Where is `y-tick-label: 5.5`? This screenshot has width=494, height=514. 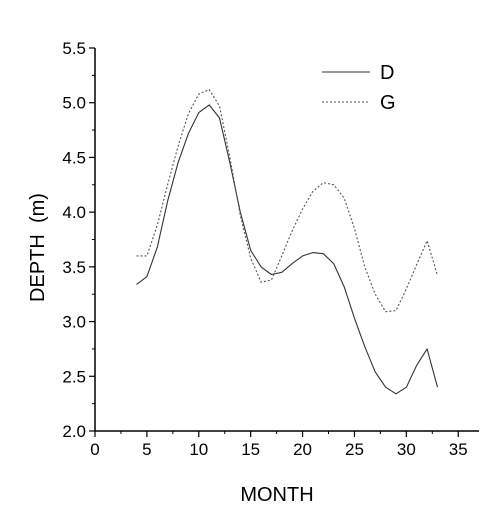
y-tick-label: 5.5 is located at coordinates (74, 48).